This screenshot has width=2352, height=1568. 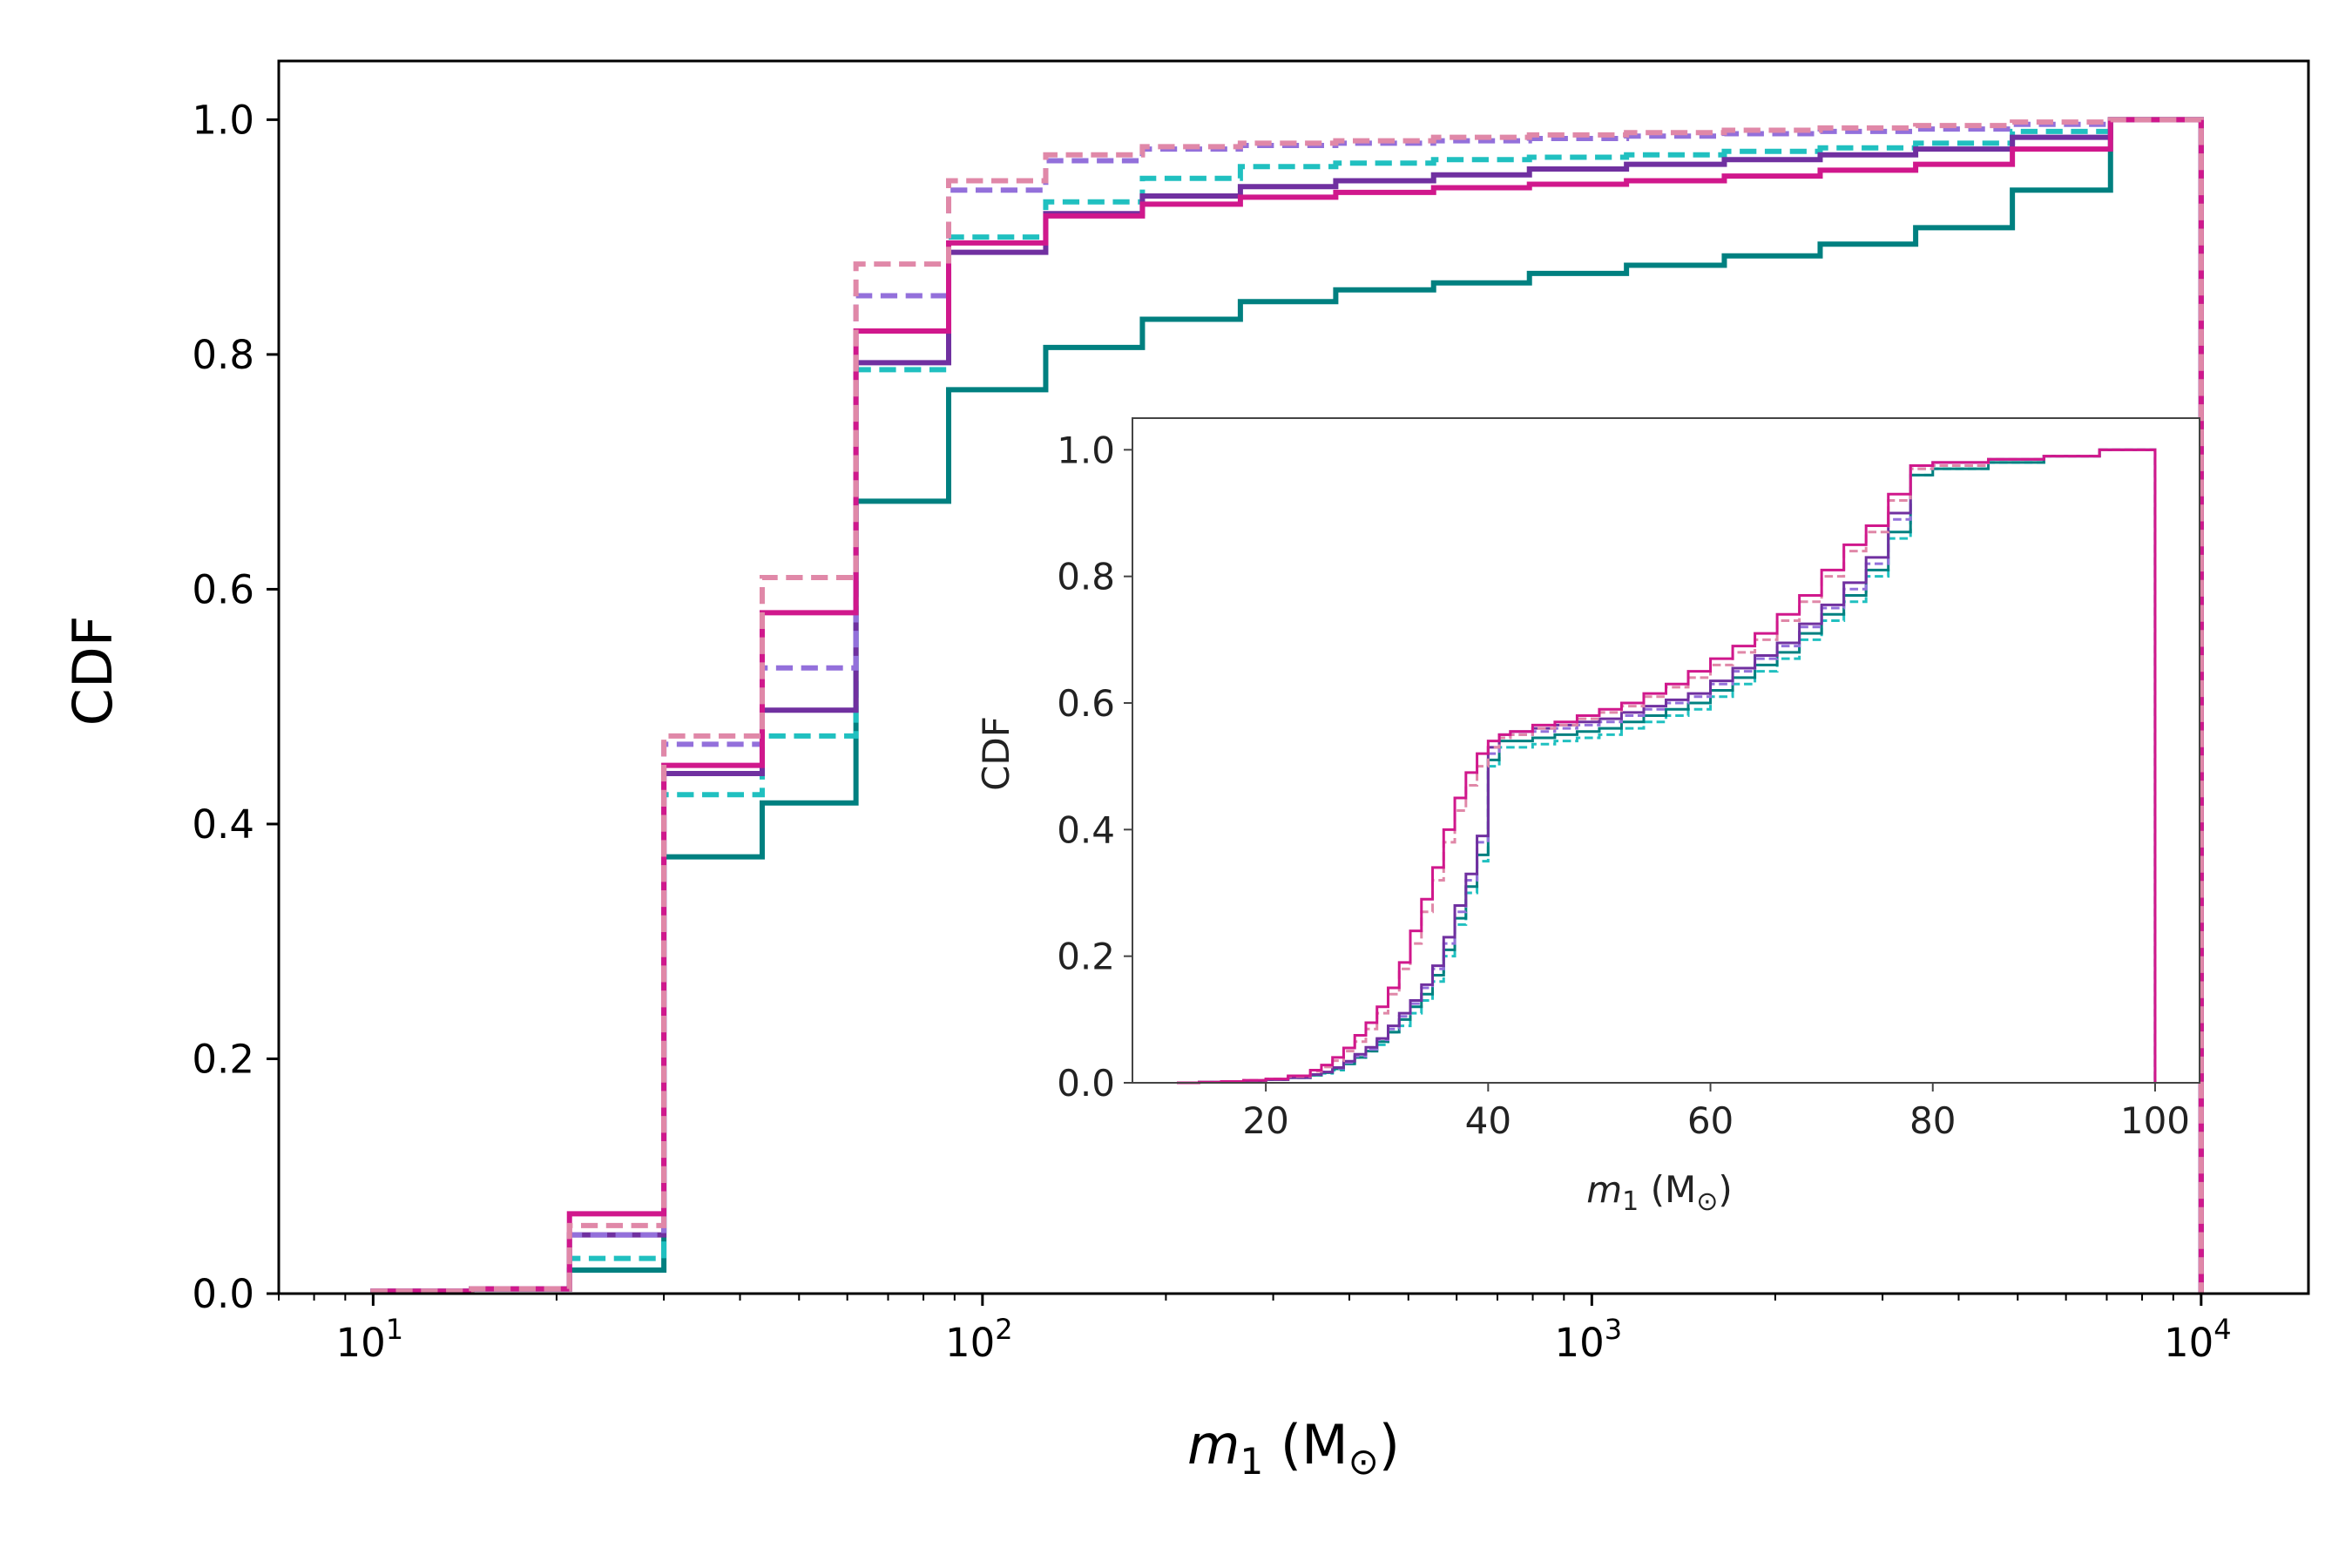 I want to click on main-y-axis: 0.0 0.2 0.4 0.6 0.8 1.0, so click(x=235, y=707).